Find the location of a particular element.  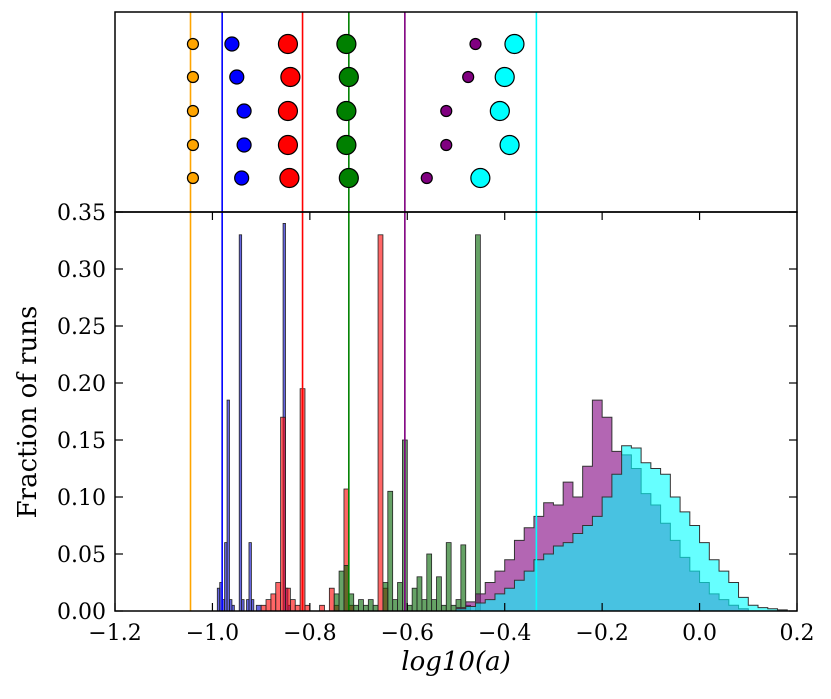

x-tick-label: −1.2 is located at coordinates (114, 633).